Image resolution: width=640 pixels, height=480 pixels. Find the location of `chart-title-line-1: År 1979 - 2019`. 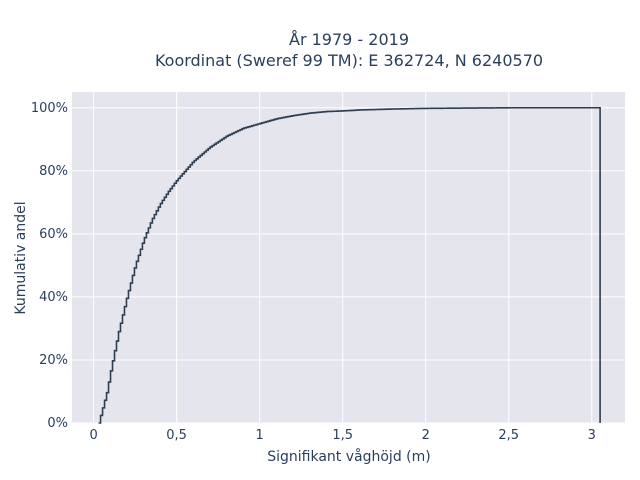

chart-title-line-1: År 1979 - 2019 is located at coordinates (349, 39).